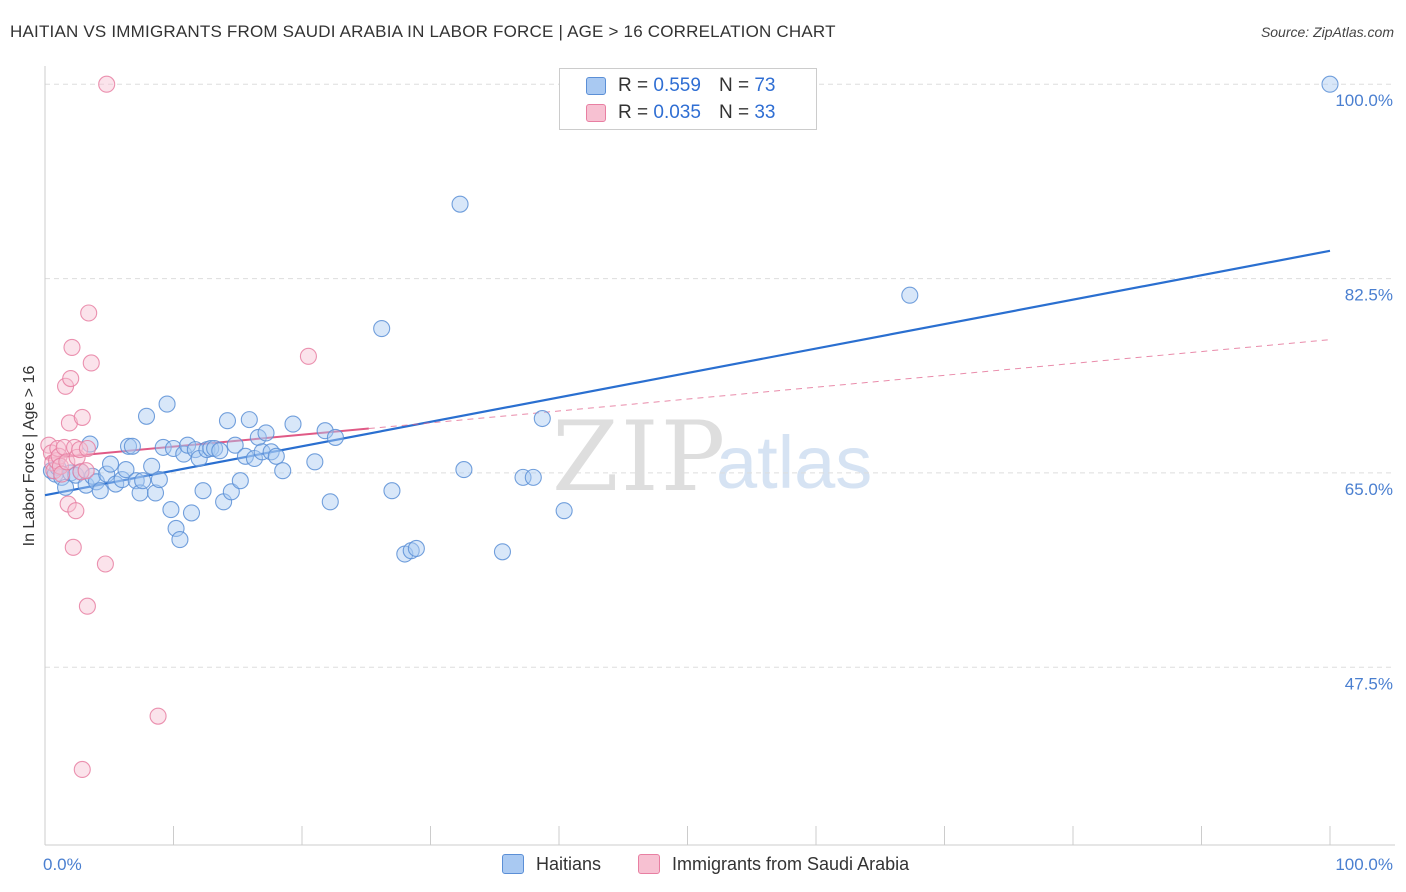 This screenshot has height=892, width=1406. I want to click on source-label: Source: ZipAtlas.com, so click(1327, 32).